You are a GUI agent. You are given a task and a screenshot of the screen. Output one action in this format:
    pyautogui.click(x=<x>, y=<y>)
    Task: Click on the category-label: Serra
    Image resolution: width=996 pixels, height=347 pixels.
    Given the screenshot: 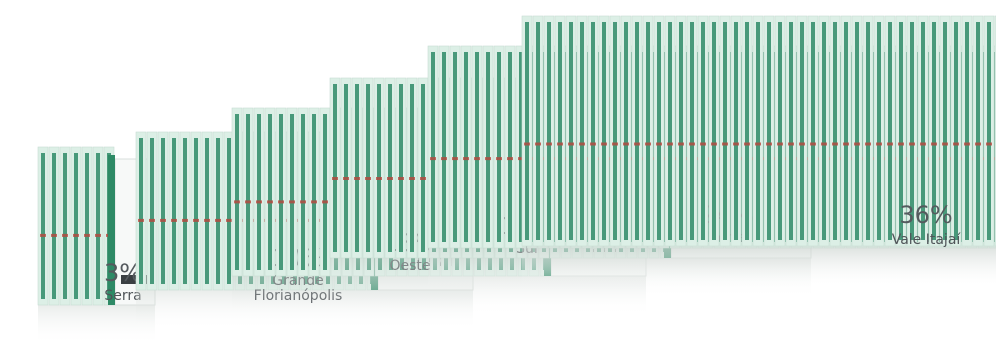 What is the action you would take?
    pyautogui.click(x=122, y=296)
    